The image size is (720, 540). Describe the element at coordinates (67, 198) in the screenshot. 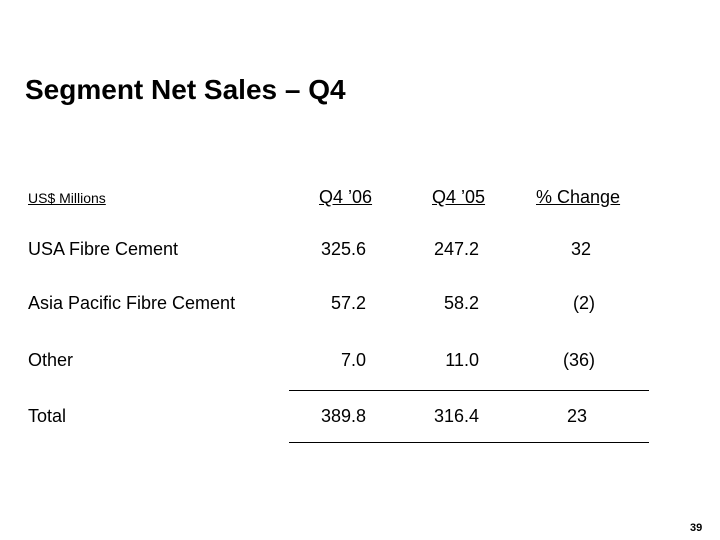

I see `units-label: US$ Millions` at that location.